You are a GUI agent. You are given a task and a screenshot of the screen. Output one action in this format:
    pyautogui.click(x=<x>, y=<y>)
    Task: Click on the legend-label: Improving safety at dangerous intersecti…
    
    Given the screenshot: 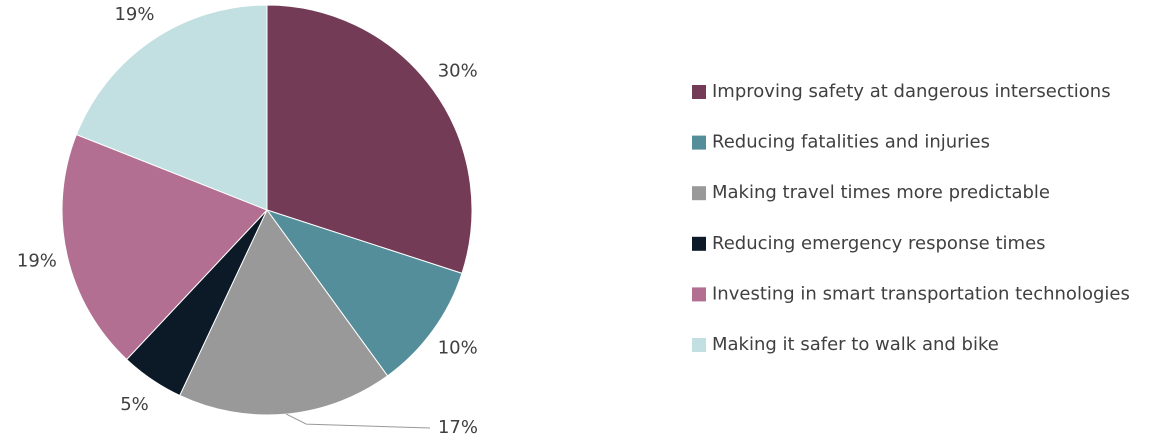 What is the action you would take?
    pyautogui.click(x=911, y=91)
    